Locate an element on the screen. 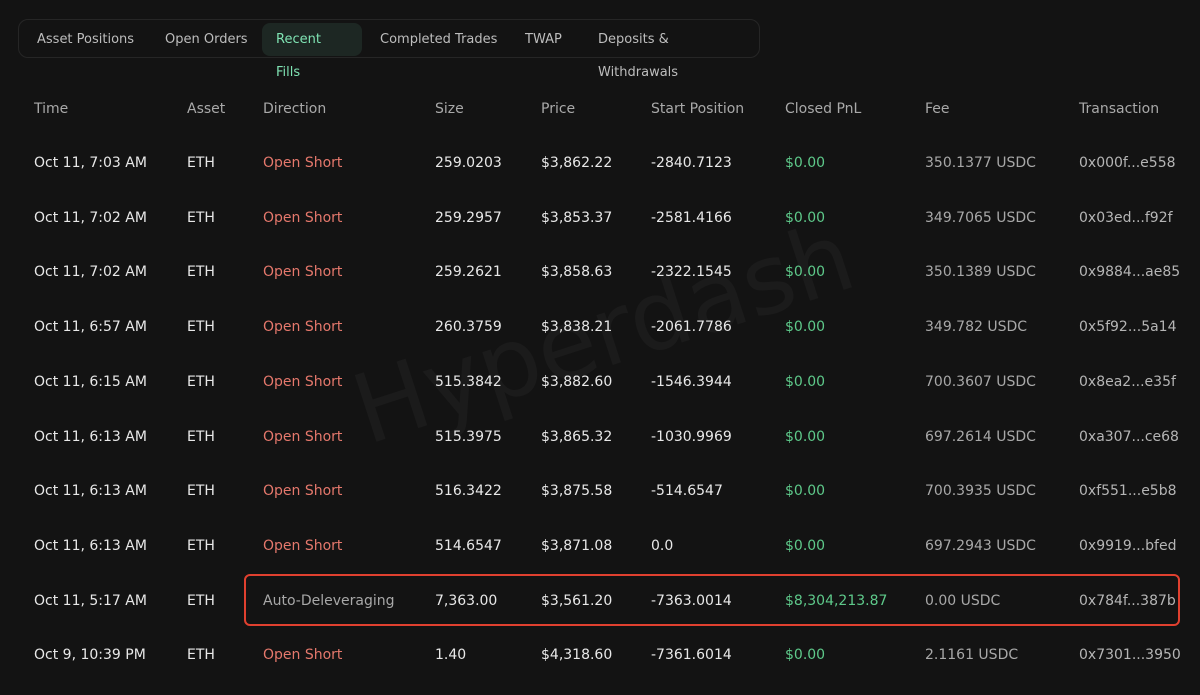  table-cell: -2322.1545 is located at coordinates (691, 272).